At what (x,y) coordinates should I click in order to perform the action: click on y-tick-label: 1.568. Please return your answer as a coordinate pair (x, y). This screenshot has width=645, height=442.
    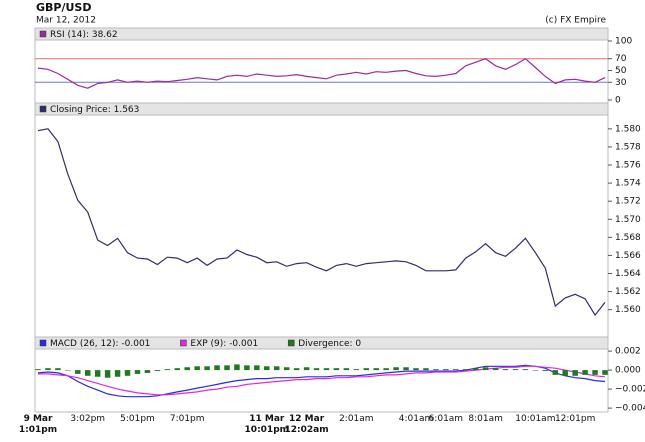
    Looking at the image, I should click on (628, 238).